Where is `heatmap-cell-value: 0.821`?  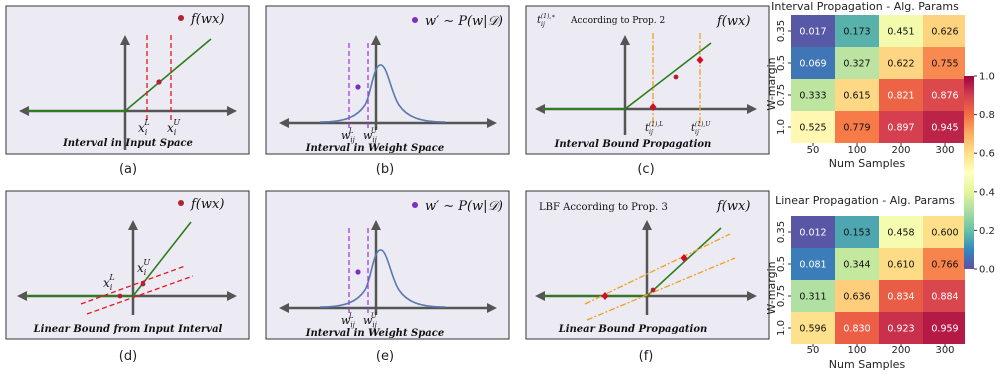
heatmap-cell-value: 0.821 is located at coordinates (900, 96).